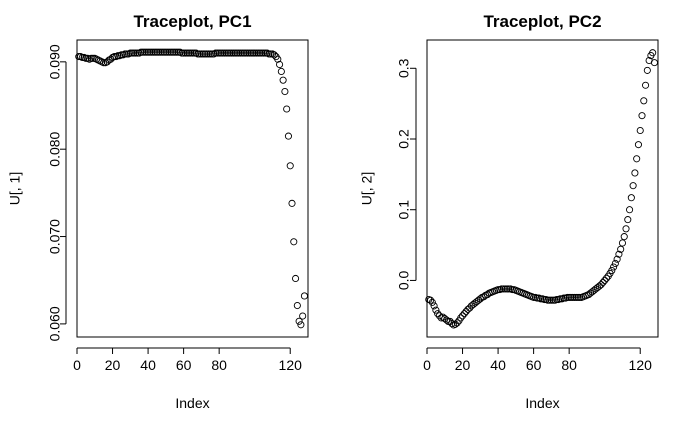 This screenshot has height=432, width=700. Describe the element at coordinates (534, 365) in the screenshot. I see `pc2-x-tick-label: 60` at that location.